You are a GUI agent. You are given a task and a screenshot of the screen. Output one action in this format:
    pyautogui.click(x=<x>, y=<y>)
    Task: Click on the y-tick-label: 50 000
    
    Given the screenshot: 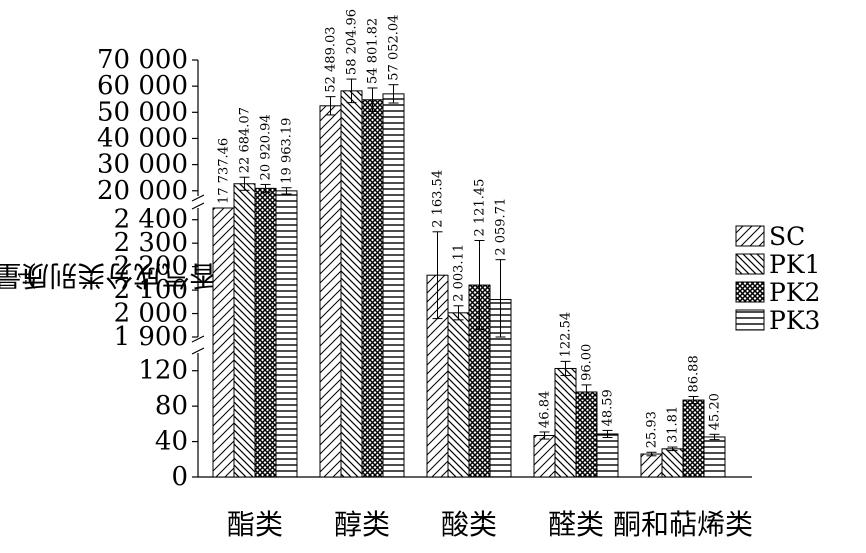 What is the action you would take?
    pyautogui.click(x=142, y=112)
    